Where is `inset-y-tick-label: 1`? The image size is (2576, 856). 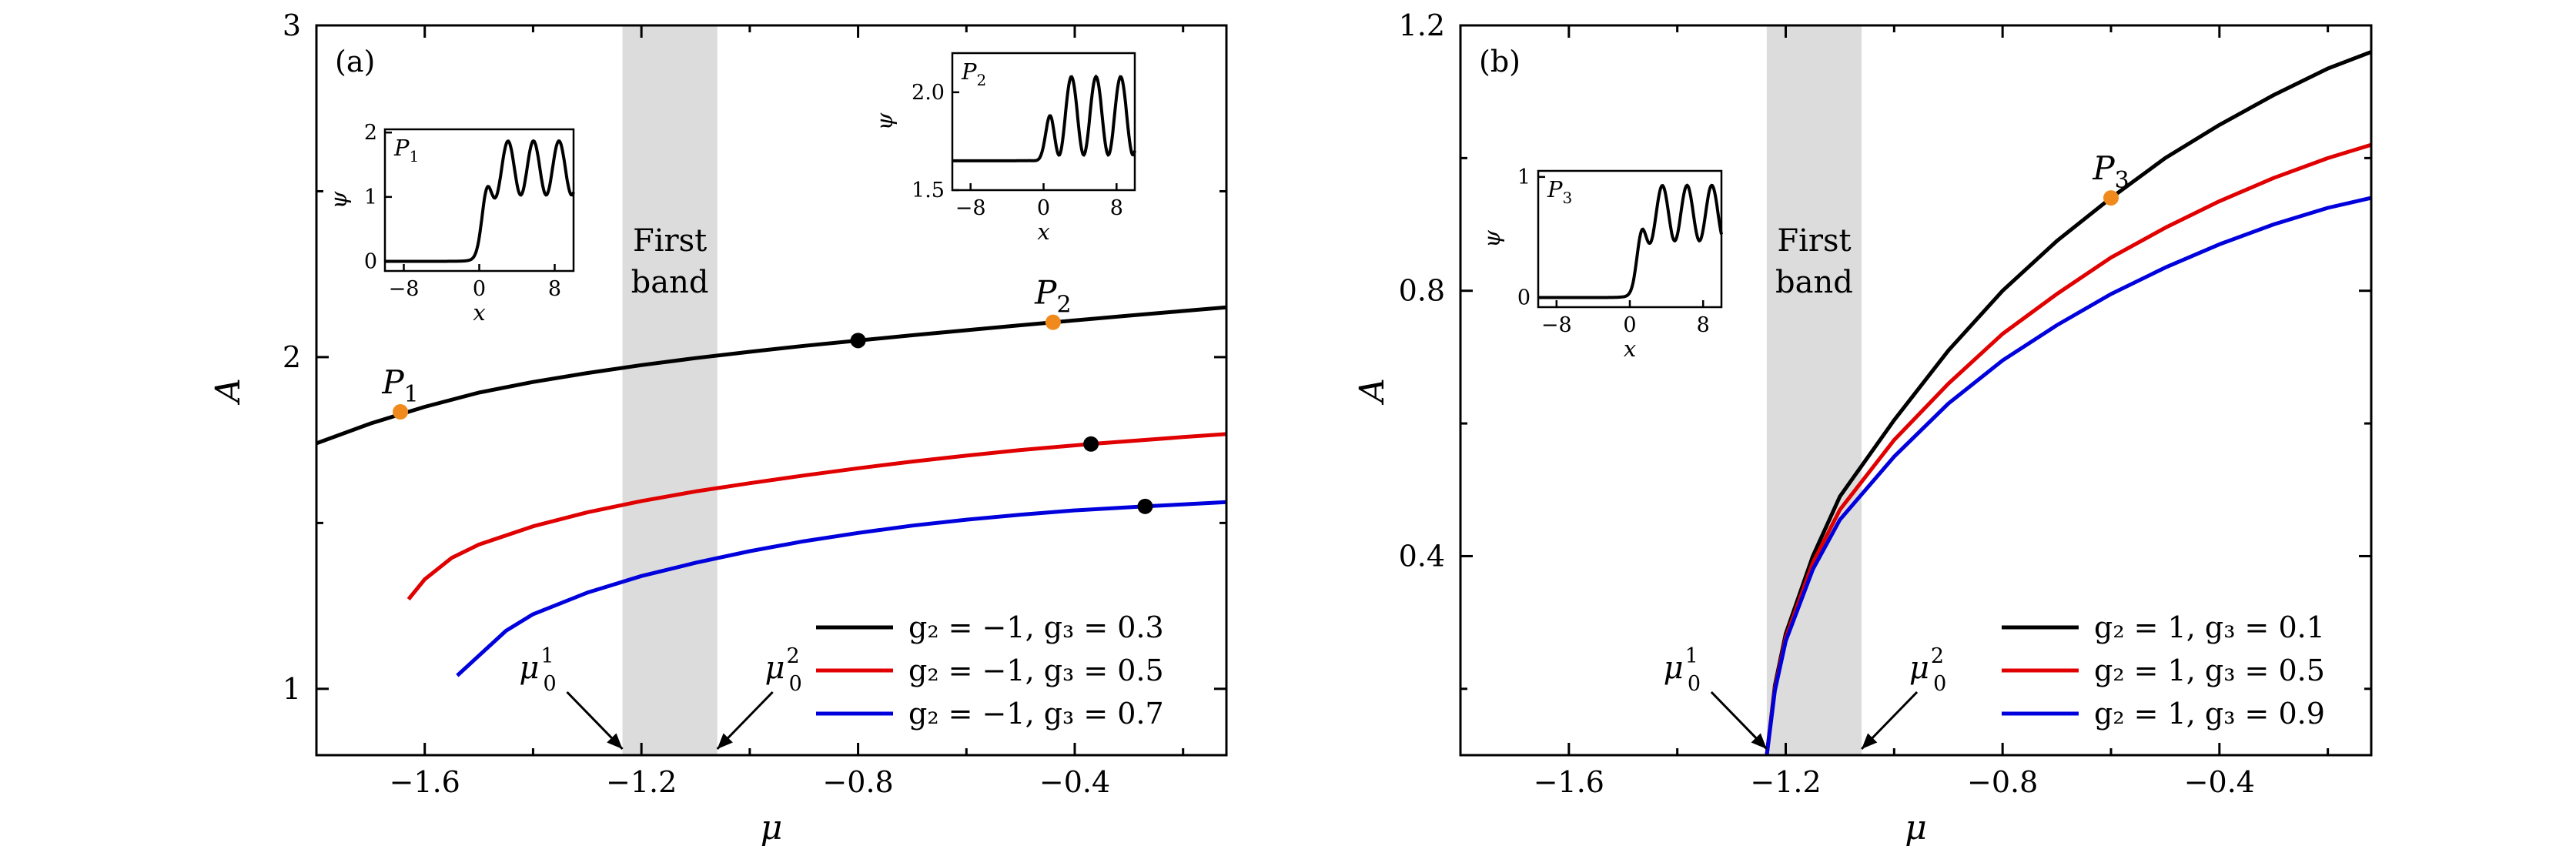
inset-y-tick-label: 1 is located at coordinates (1524, 177).